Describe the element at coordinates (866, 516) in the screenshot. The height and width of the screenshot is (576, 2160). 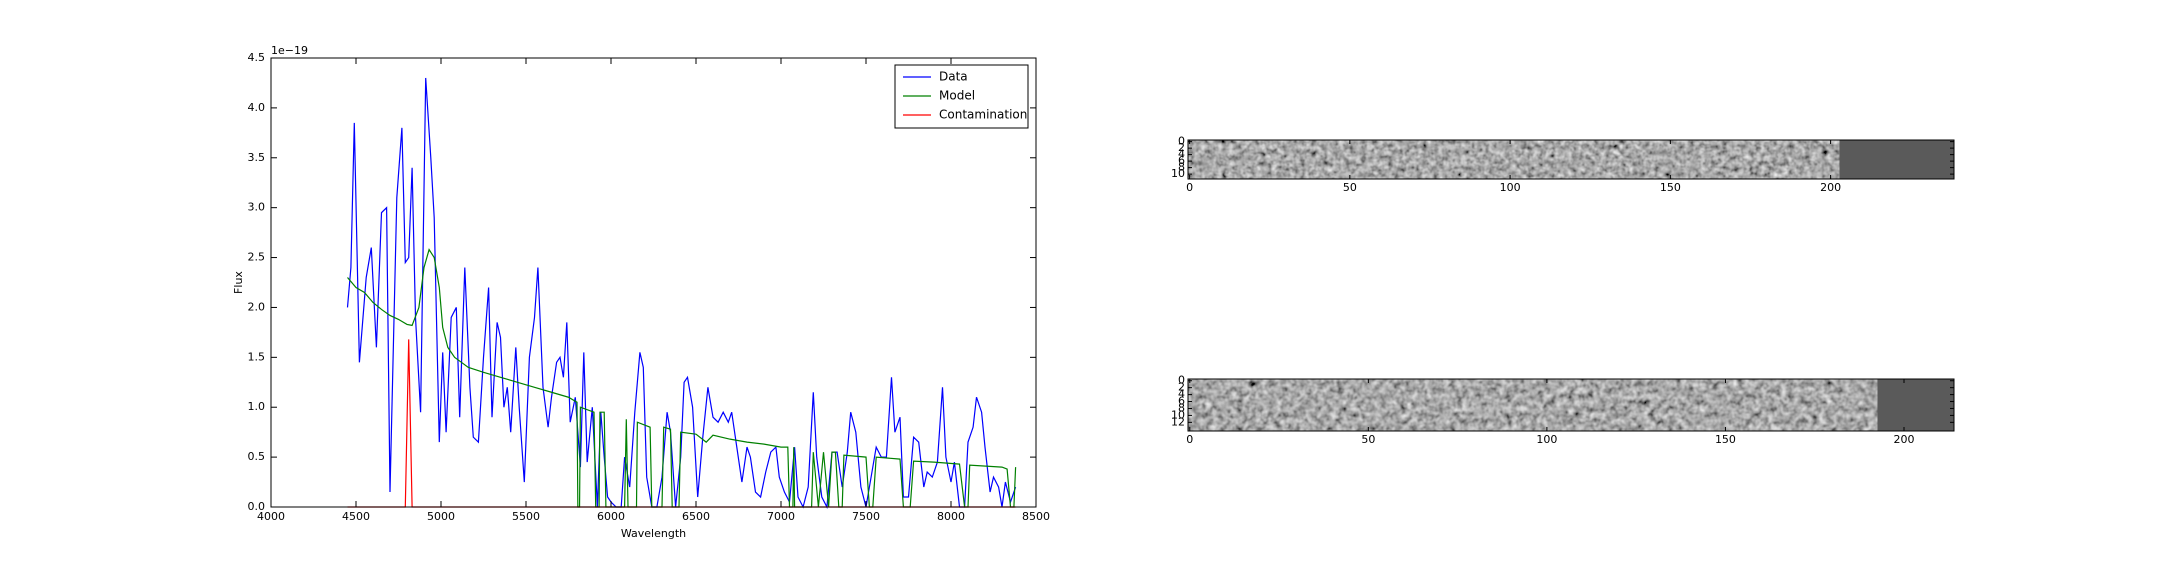
I see `x-tick-label: 7500` at that location.